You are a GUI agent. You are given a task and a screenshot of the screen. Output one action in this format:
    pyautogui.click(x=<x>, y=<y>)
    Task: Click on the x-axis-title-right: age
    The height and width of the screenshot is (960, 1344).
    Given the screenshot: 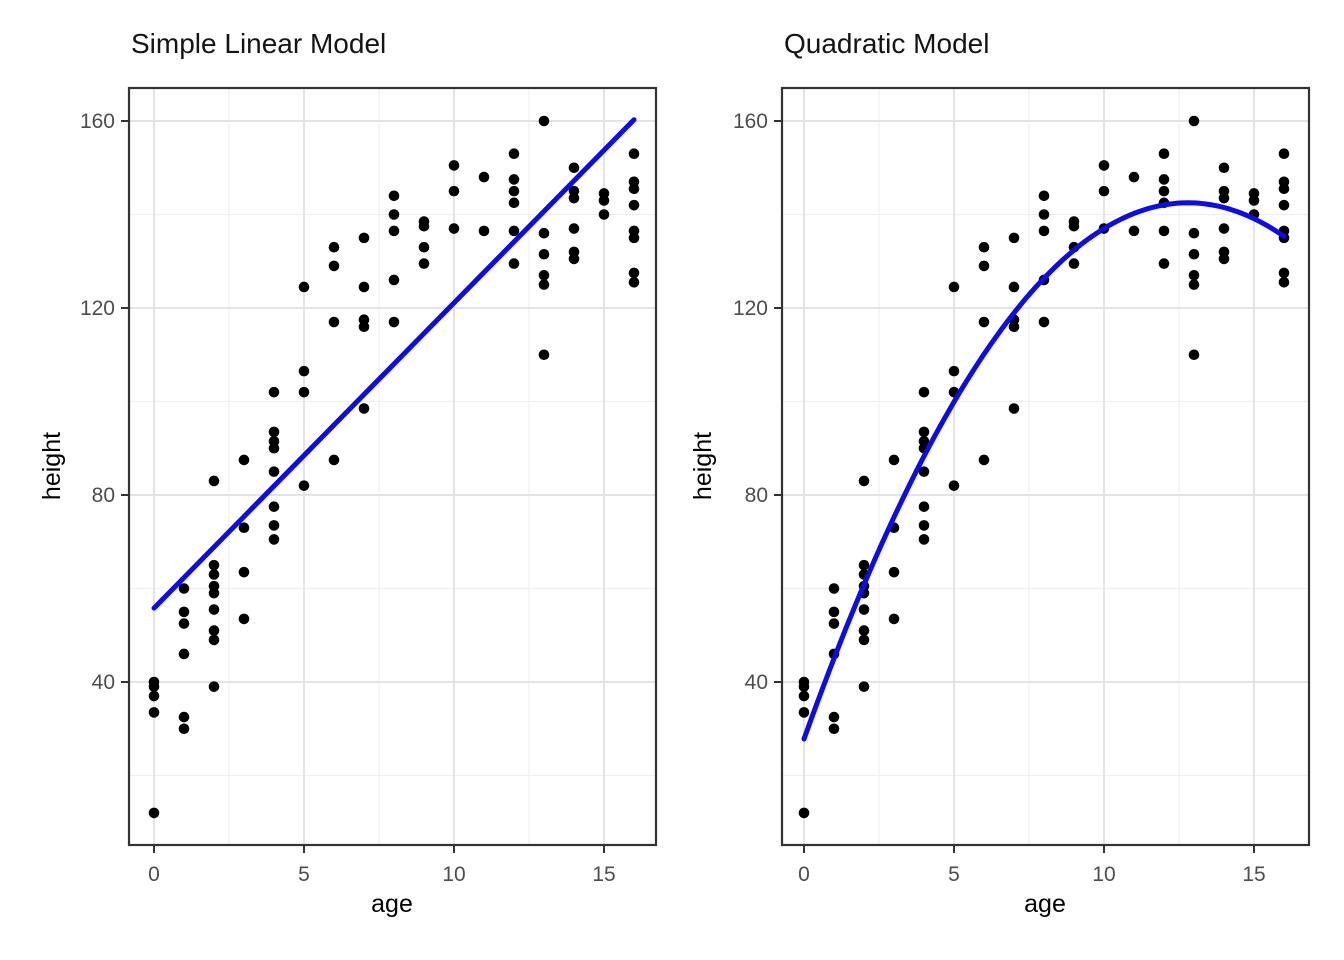 What is the action you would take?
    pyautogui.click(x=1045, y=904)
    